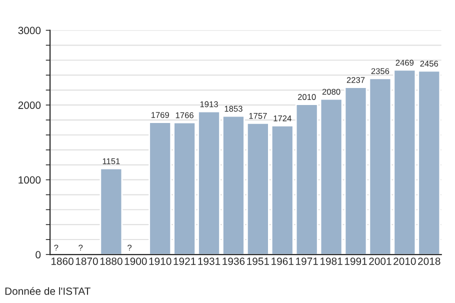 The height and width of the screenshot is (303, 455). I want to click on data-label: 1766, so click(185, 115).